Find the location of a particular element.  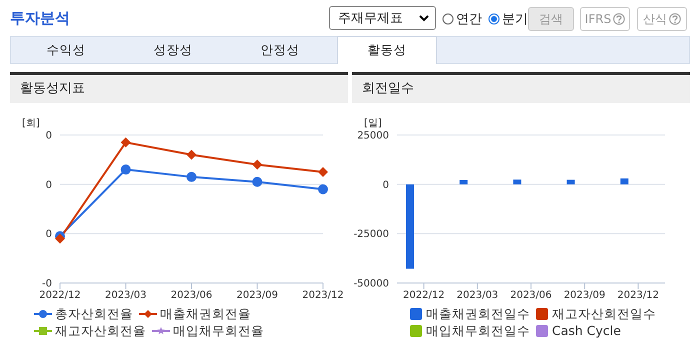

text: 분기 is located at coordinates (515, 19).